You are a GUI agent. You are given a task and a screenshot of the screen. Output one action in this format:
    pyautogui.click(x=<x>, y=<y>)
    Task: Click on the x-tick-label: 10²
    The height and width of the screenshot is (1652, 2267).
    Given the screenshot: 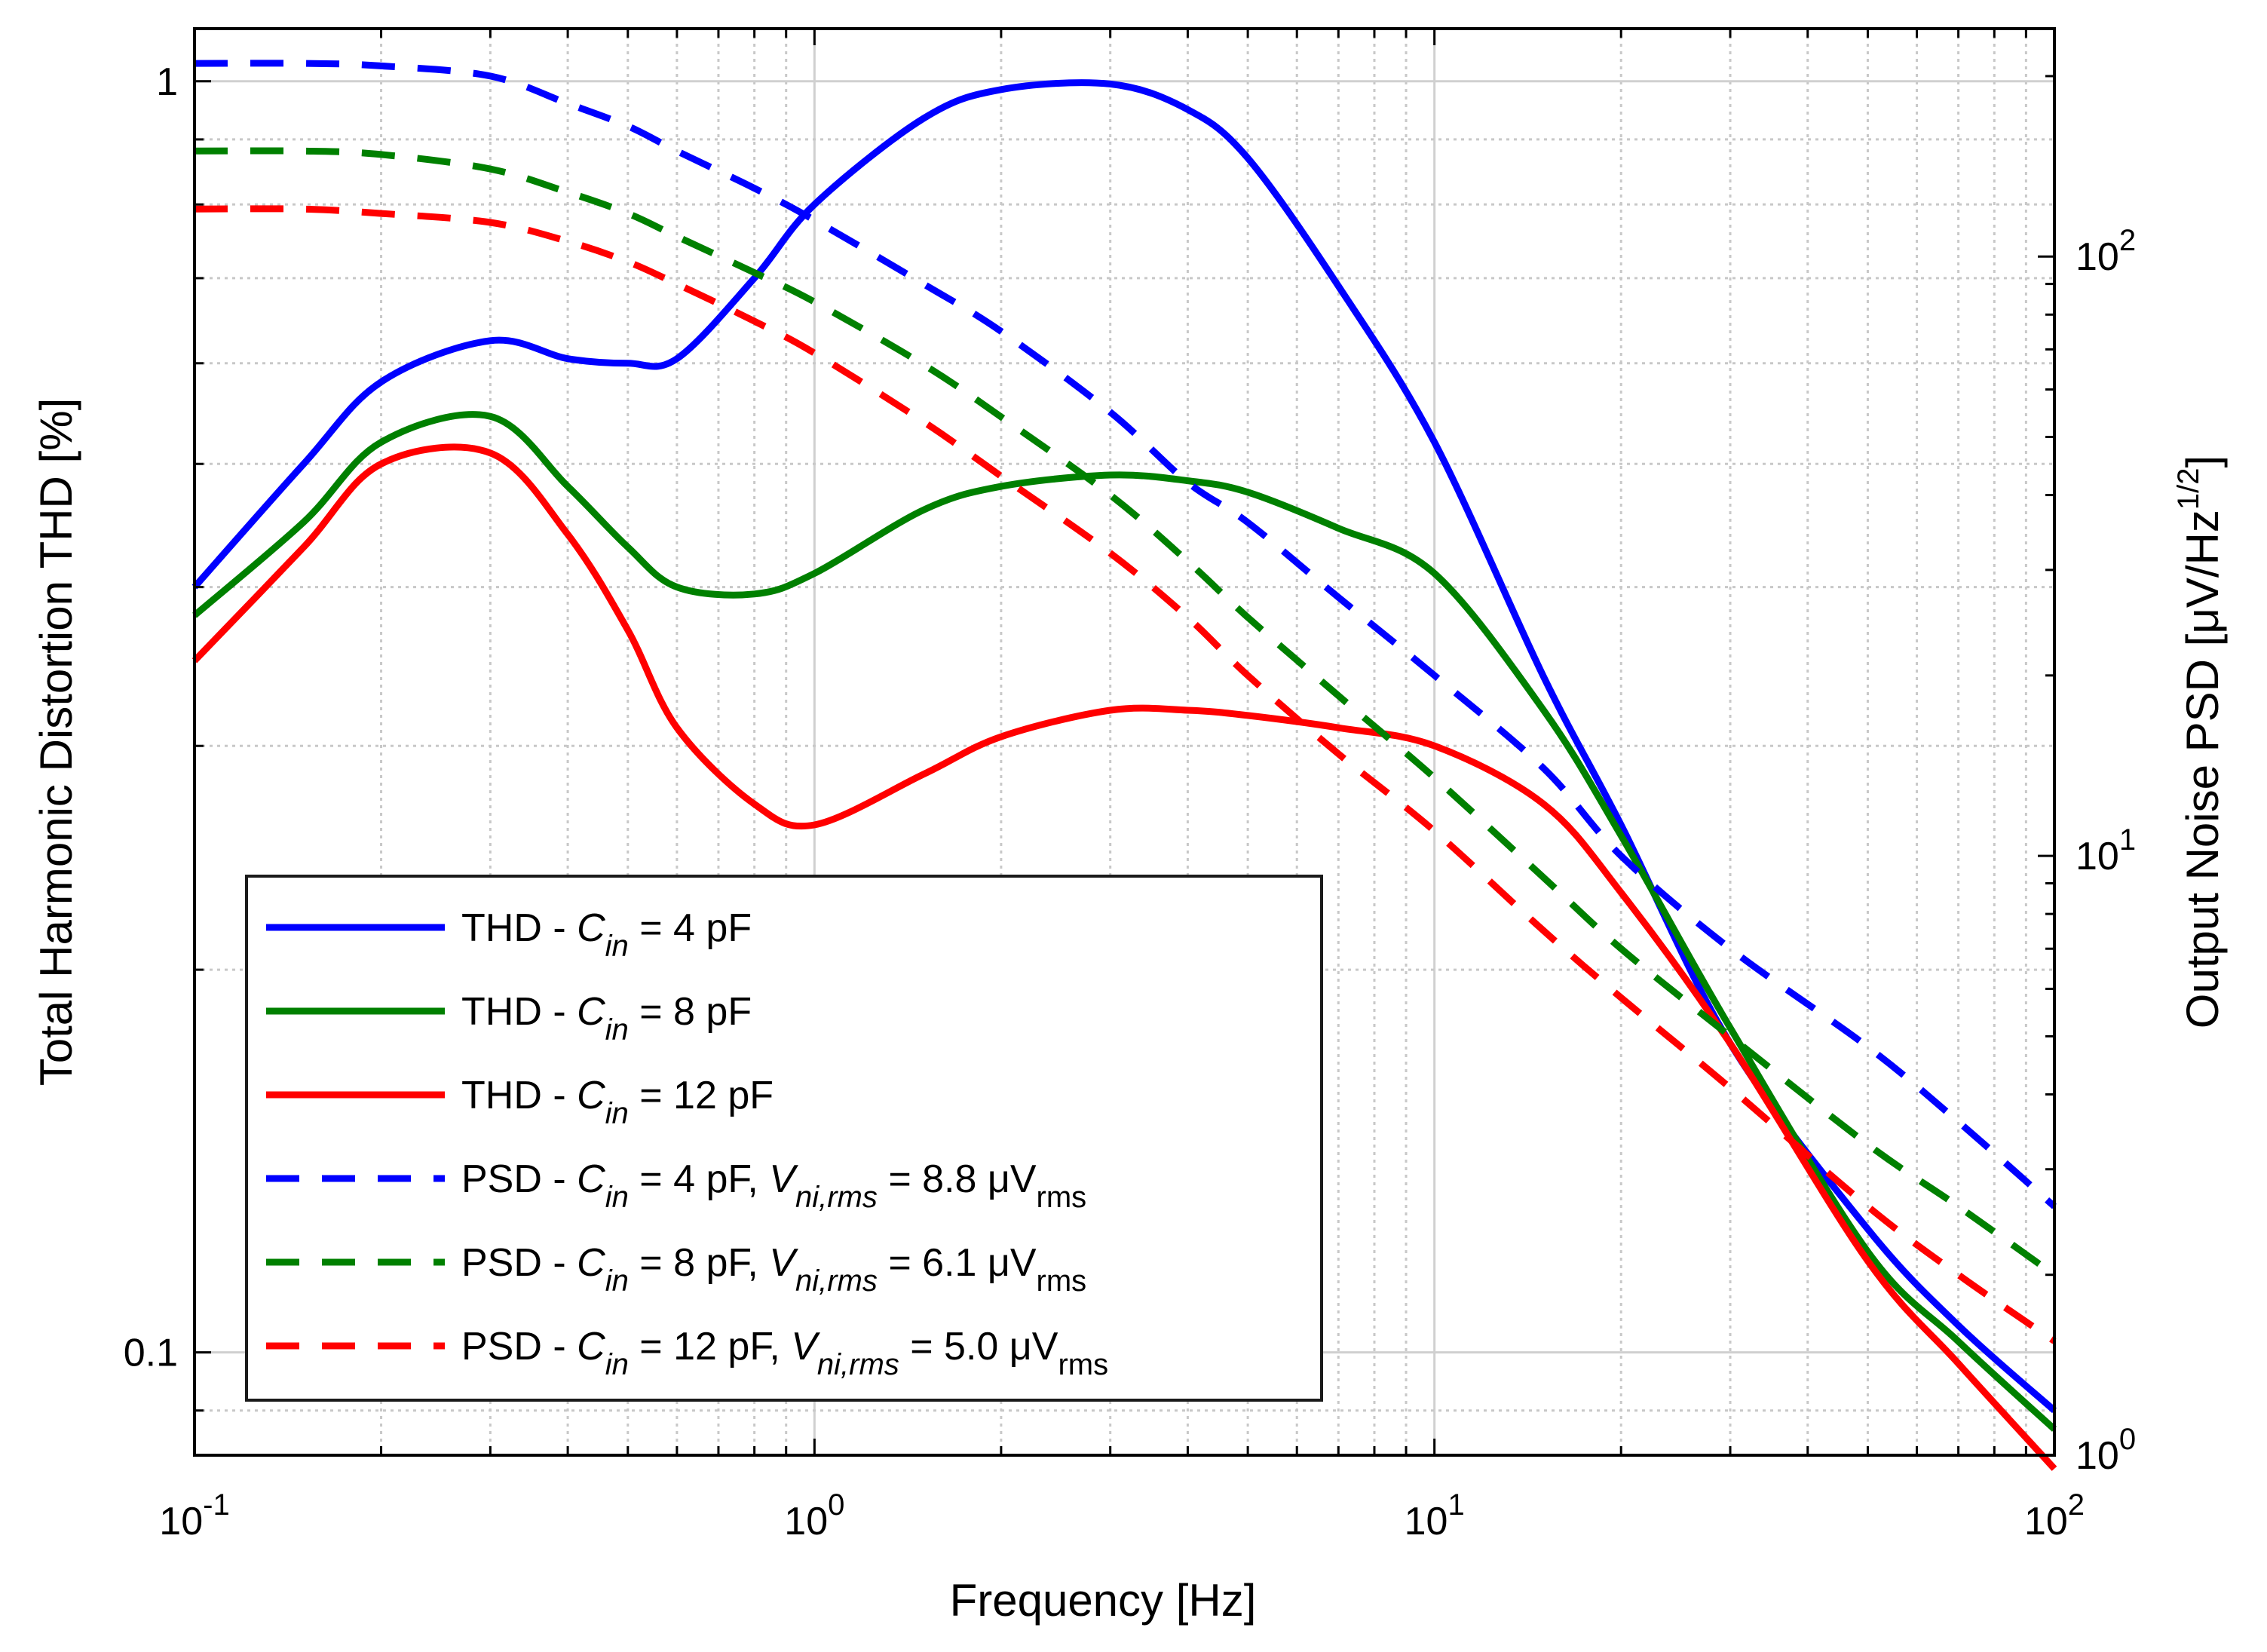 What is the action you would take?
    pyautogui.click(x=2054, y=1515)
    